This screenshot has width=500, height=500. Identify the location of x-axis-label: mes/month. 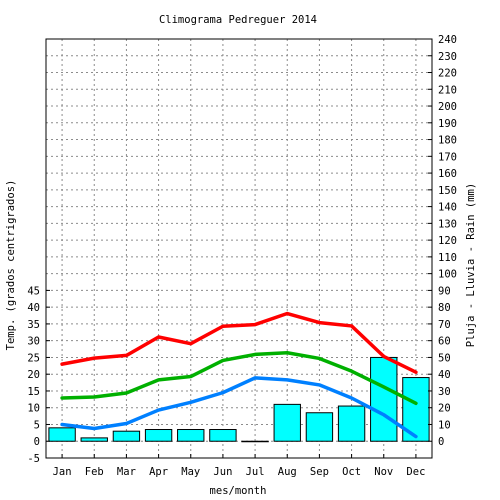
(238, 491).